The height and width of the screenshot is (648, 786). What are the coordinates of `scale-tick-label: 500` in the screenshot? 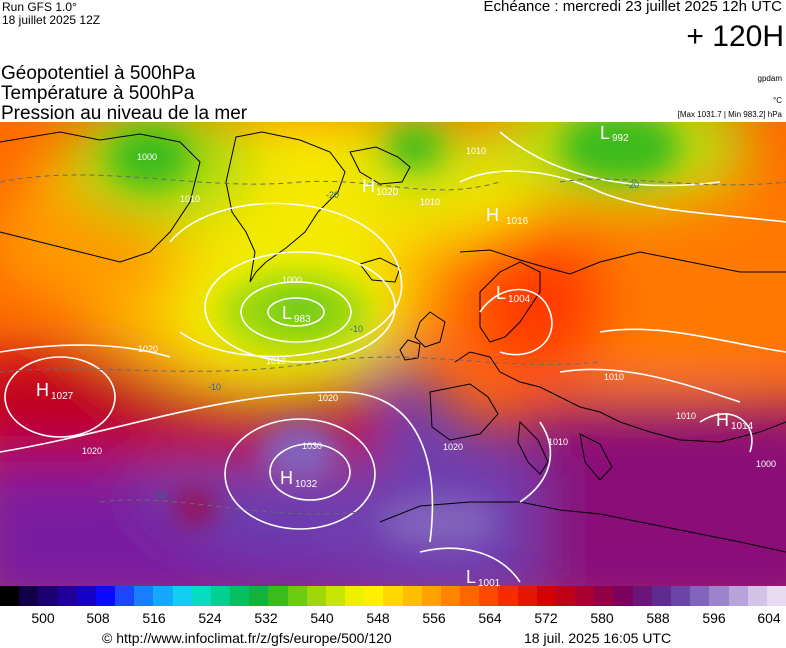 It's located at (43, 618).